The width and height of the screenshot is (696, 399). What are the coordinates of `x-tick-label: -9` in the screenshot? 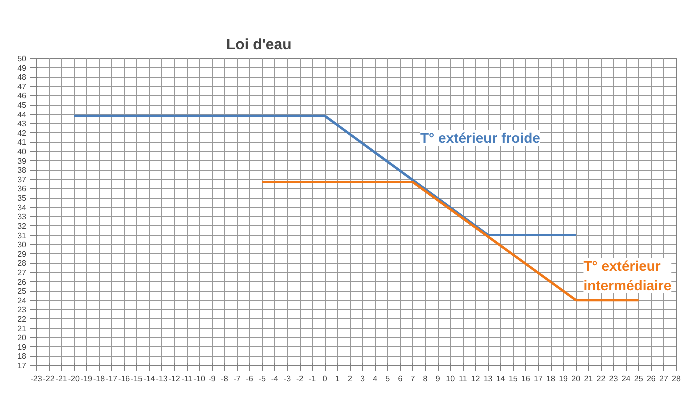 It's located at (212, 379).